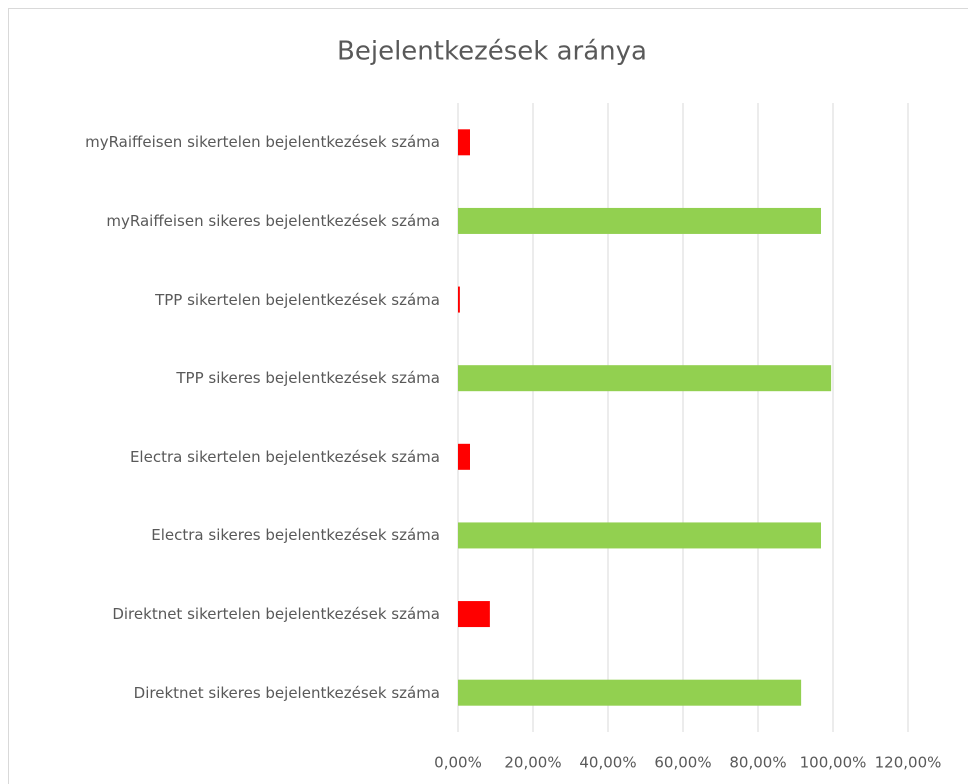 Image resolution: width=968 pixels, height=784 pixels. Describe the element at coordinates (295, 535) in the screenshot. I see `y-tick-label: Electra sikeres bejelentkezések száma` at that location.